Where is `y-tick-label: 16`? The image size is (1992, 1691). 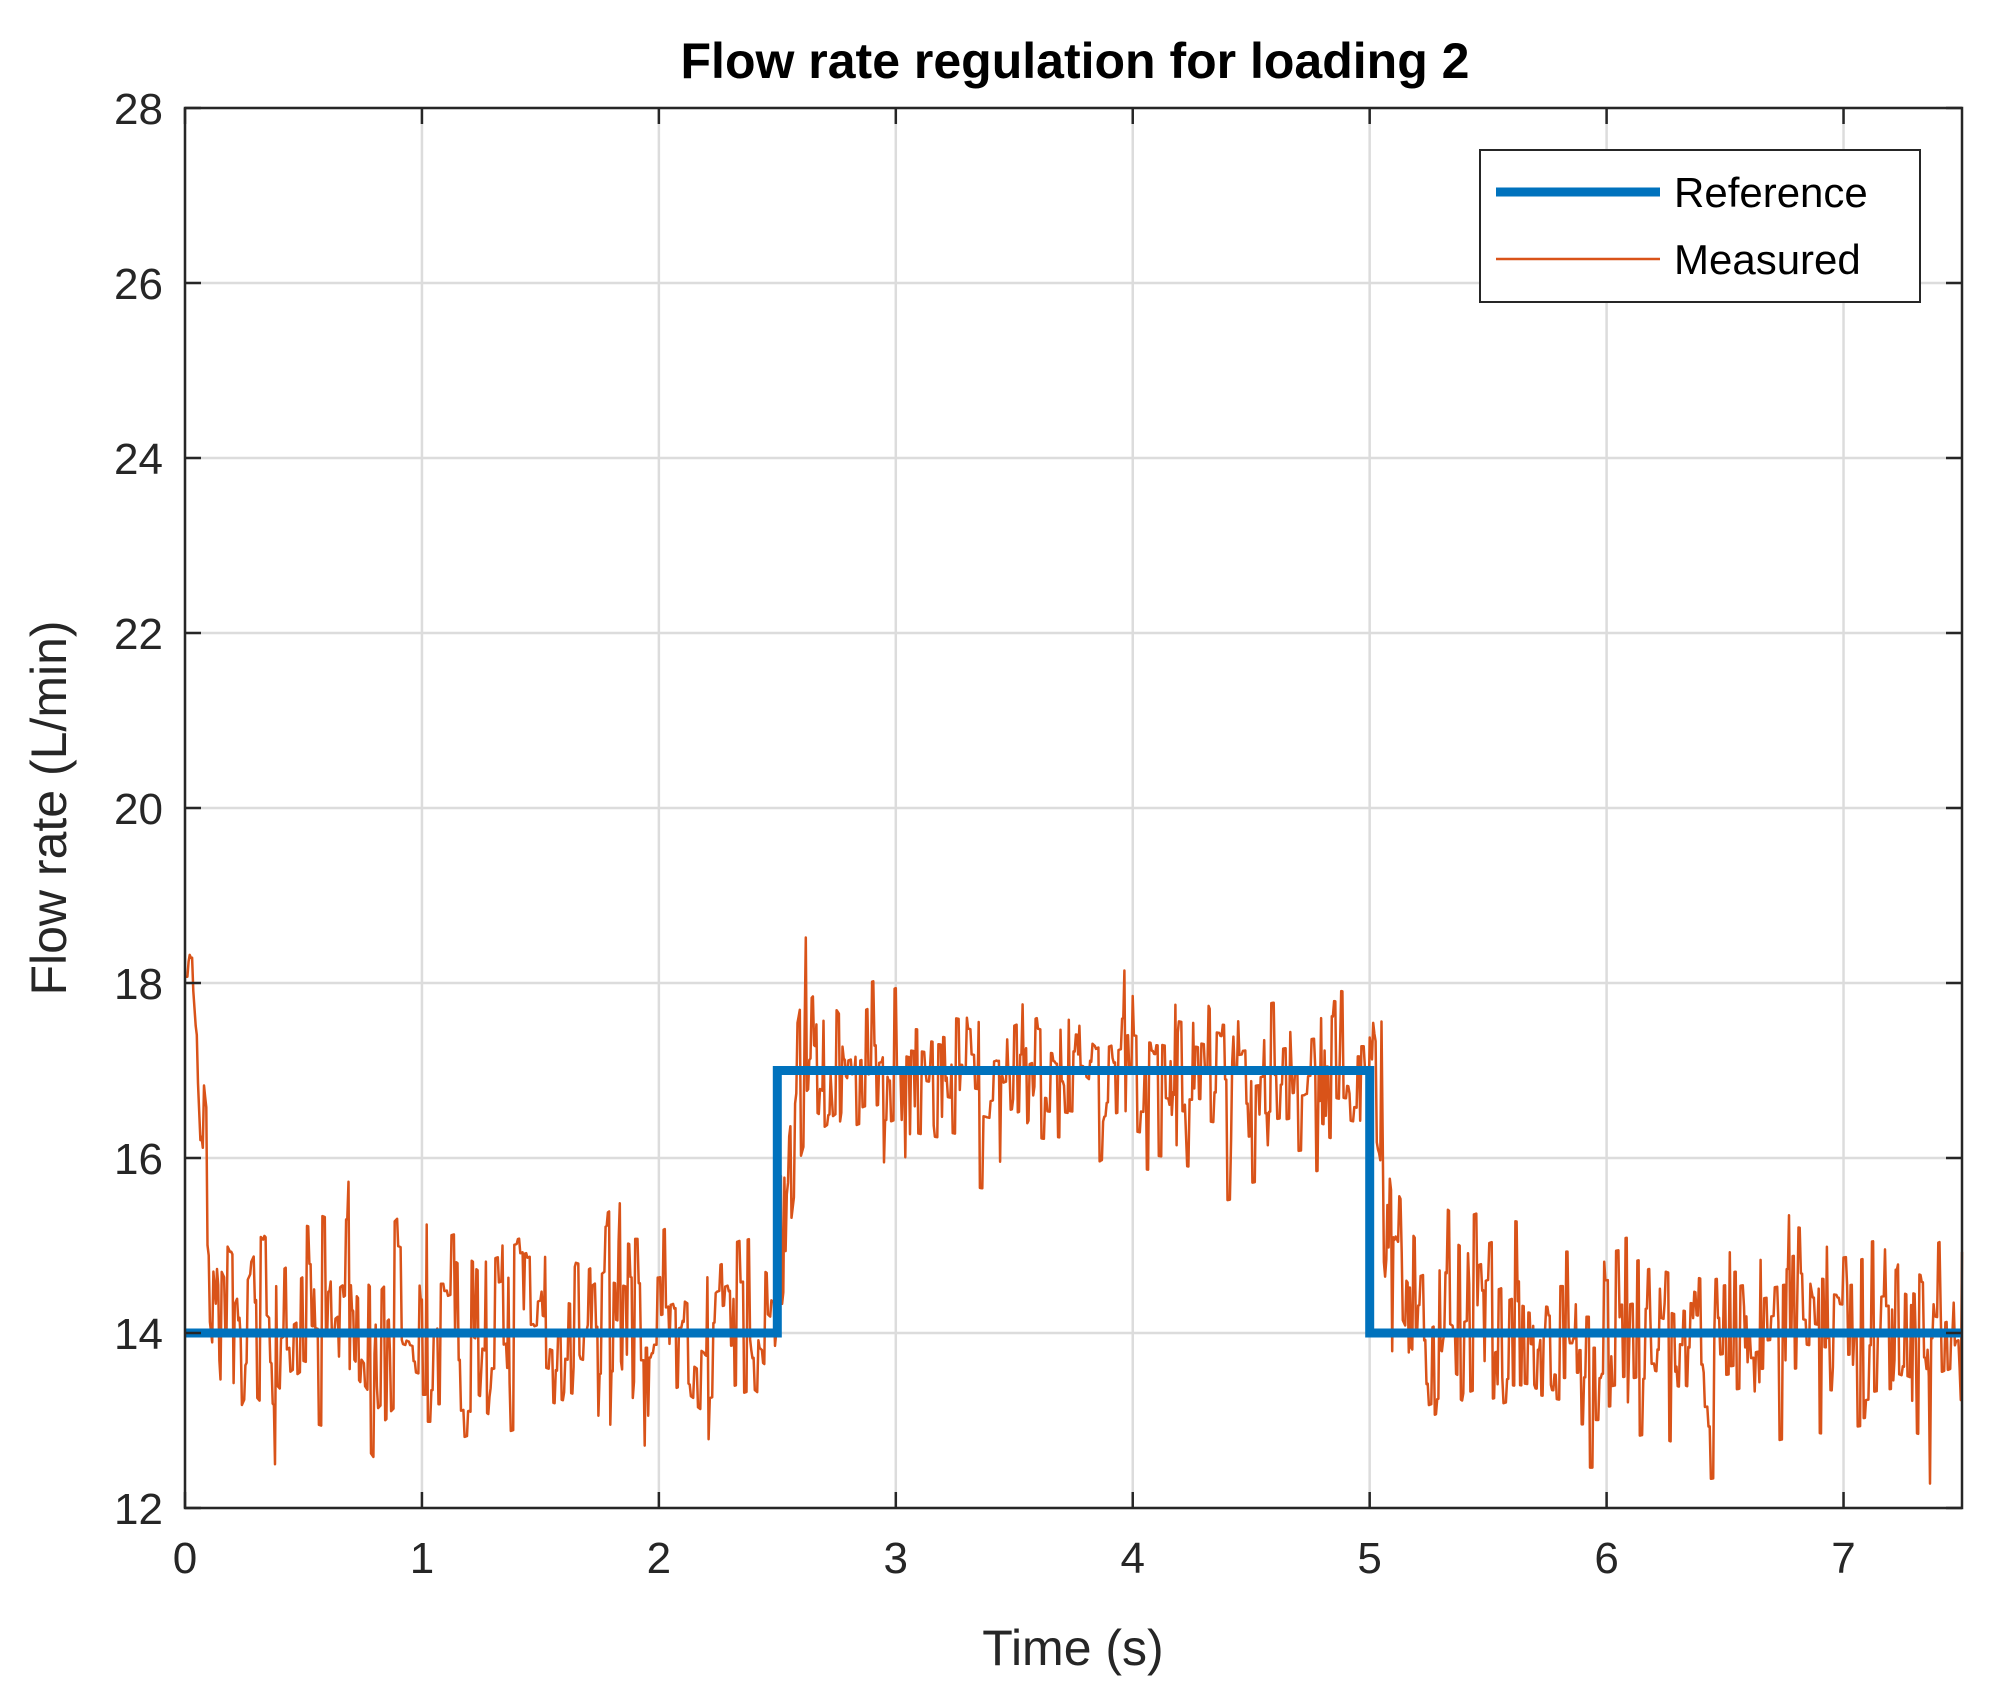 y-tick-label: 16 is located at coordinates (138, 1159).